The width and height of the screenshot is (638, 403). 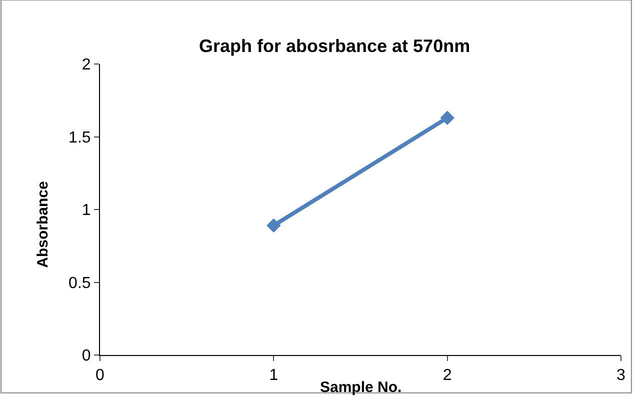 What do you see at coordinates (334, 46) in the screenshot?
I see `chart-title: Graph for abosrbance at 570nm` at bounding box center [334, 46].